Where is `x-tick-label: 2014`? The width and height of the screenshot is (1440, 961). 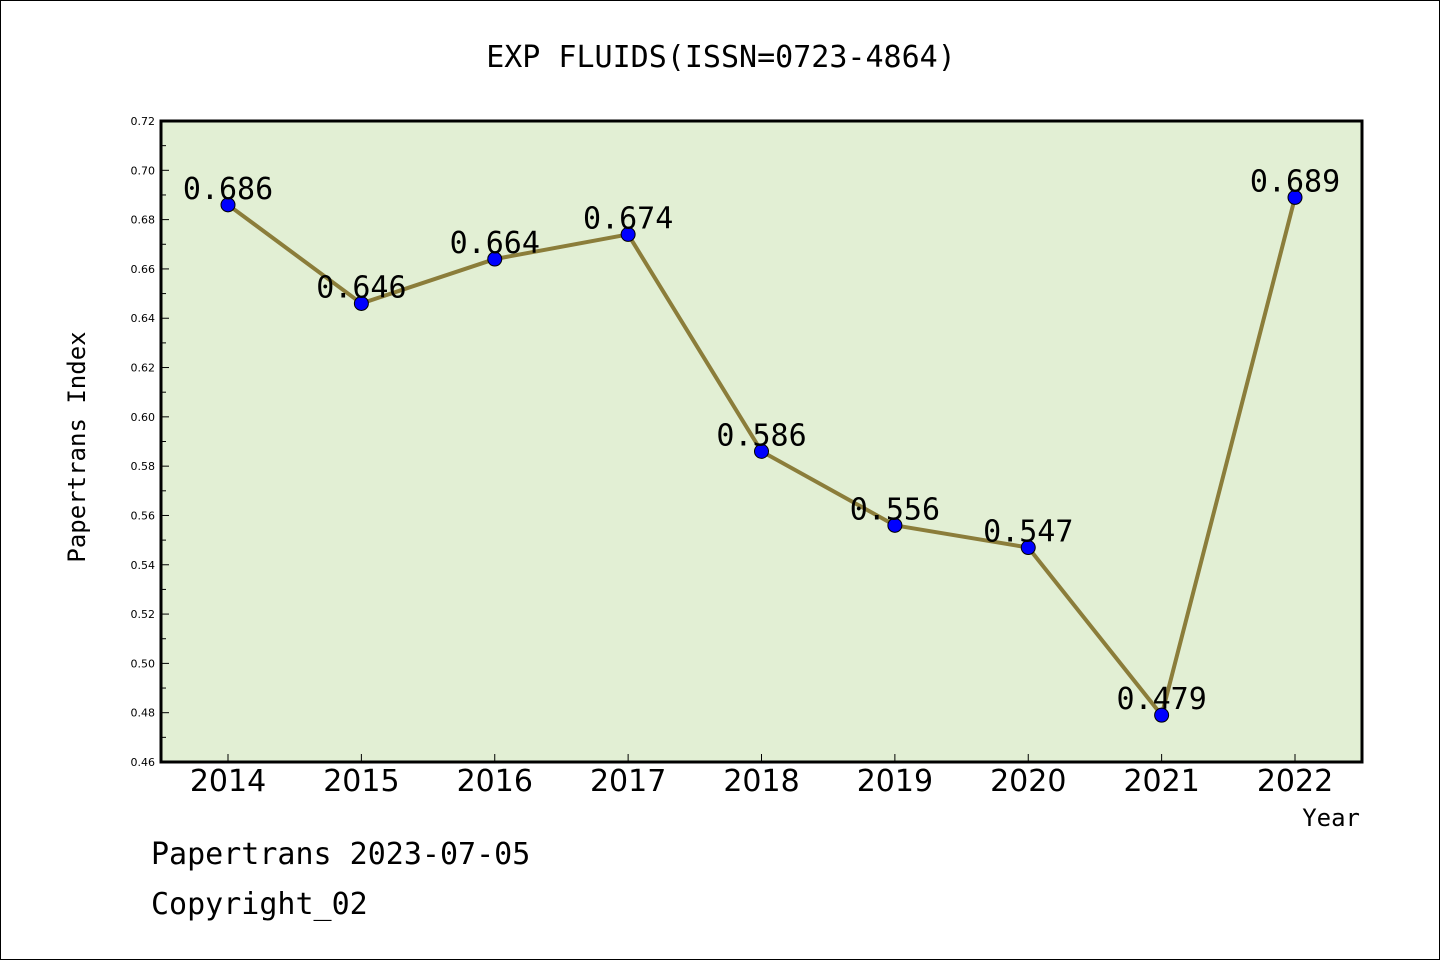 x-tick-label: 2014 is located at coordinates (228, 781).